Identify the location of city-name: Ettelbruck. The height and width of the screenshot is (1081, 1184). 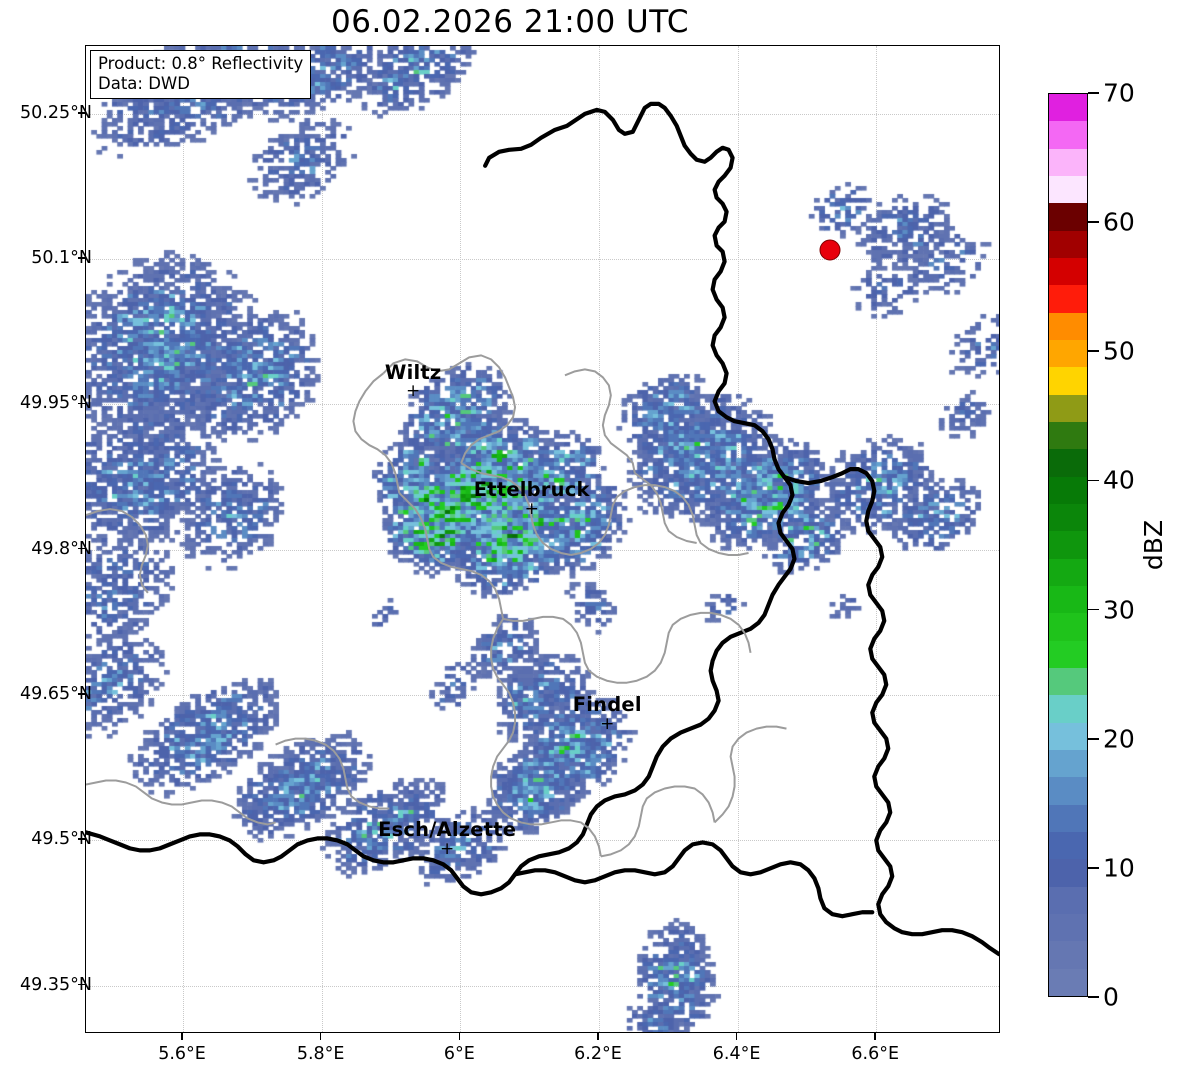
(531, 490).